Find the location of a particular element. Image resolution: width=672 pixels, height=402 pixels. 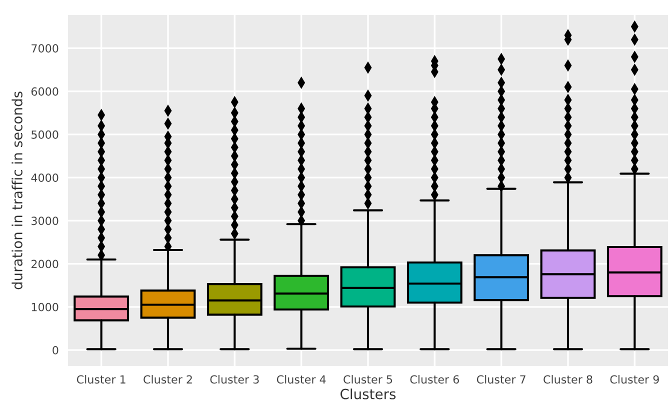

y-tick-label: 5000 is located at coordinates (45, 134).